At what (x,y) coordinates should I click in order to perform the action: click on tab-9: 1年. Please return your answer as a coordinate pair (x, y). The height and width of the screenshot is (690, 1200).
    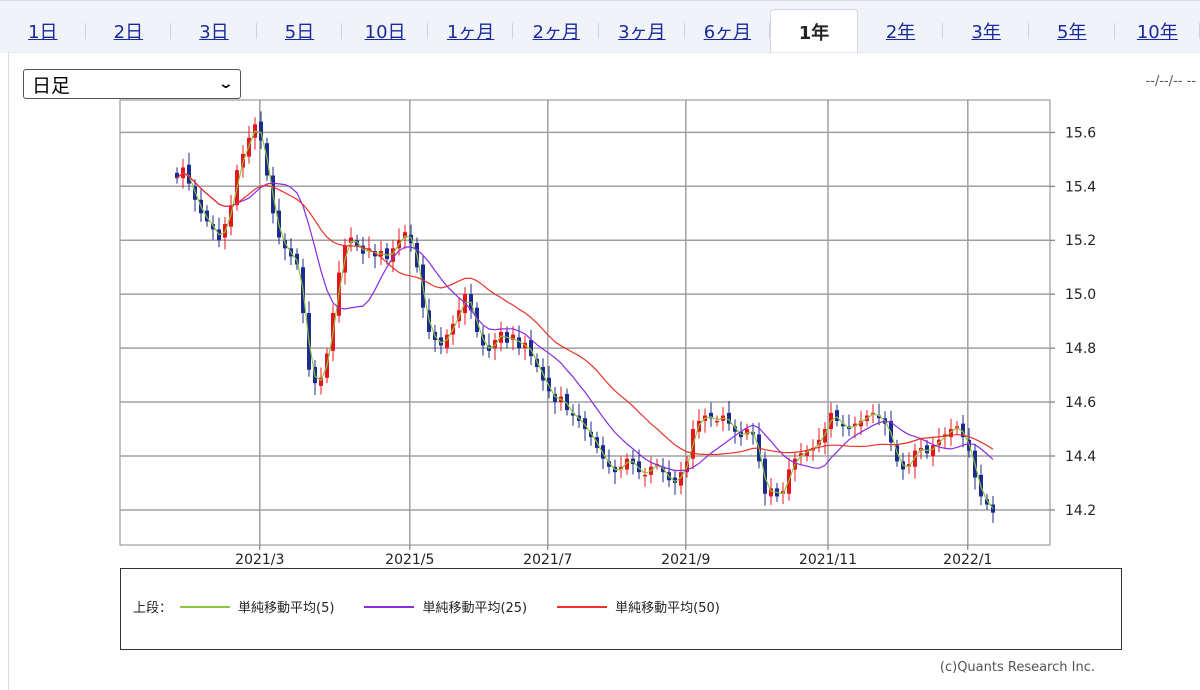
    Looking at the image, I should click on (814, 31).